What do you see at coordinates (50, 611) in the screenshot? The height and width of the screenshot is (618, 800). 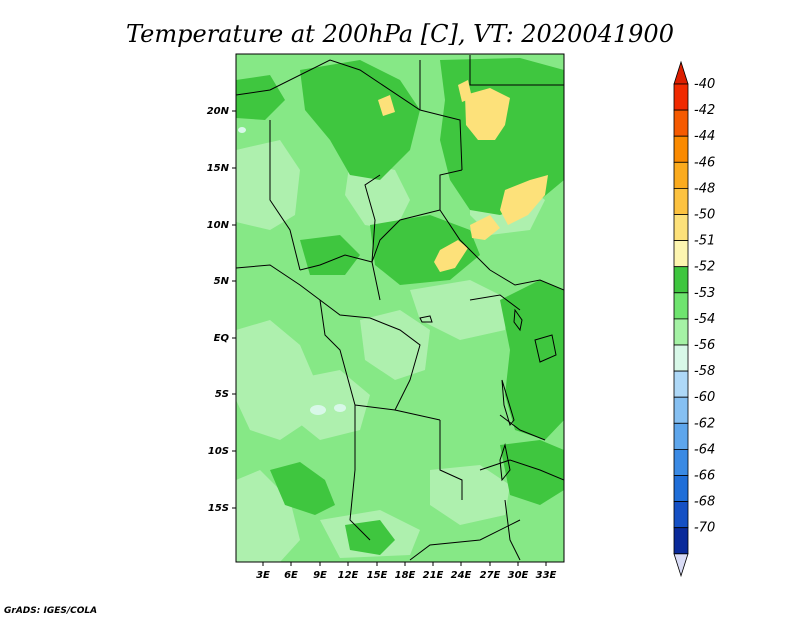 I see `credit-label: GrADS: IGES/COLA` at bounding box center [50, 611].